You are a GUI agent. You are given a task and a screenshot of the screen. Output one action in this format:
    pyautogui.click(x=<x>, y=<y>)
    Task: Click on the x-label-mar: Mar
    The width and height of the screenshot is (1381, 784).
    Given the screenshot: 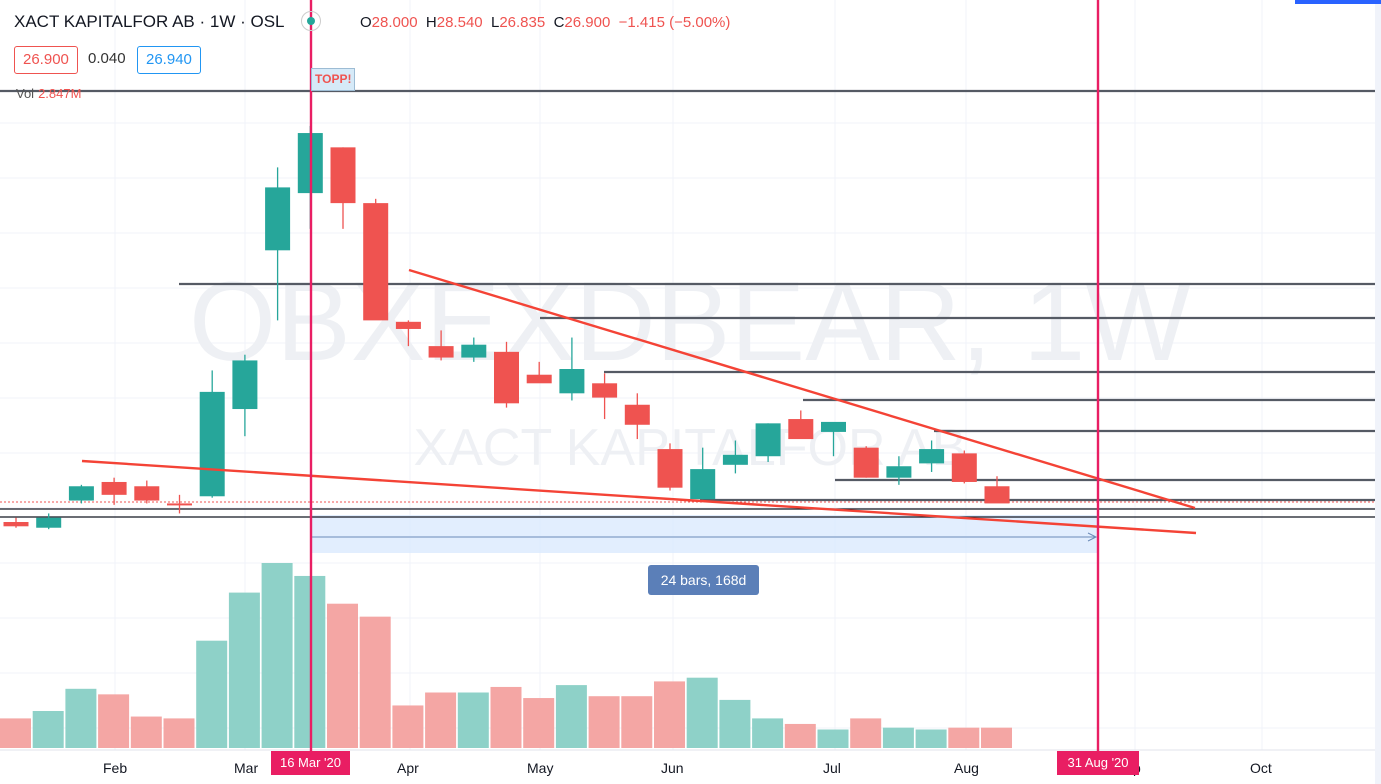 What is the action you would take?
    pyautogui.click(x=246, y=768)
    